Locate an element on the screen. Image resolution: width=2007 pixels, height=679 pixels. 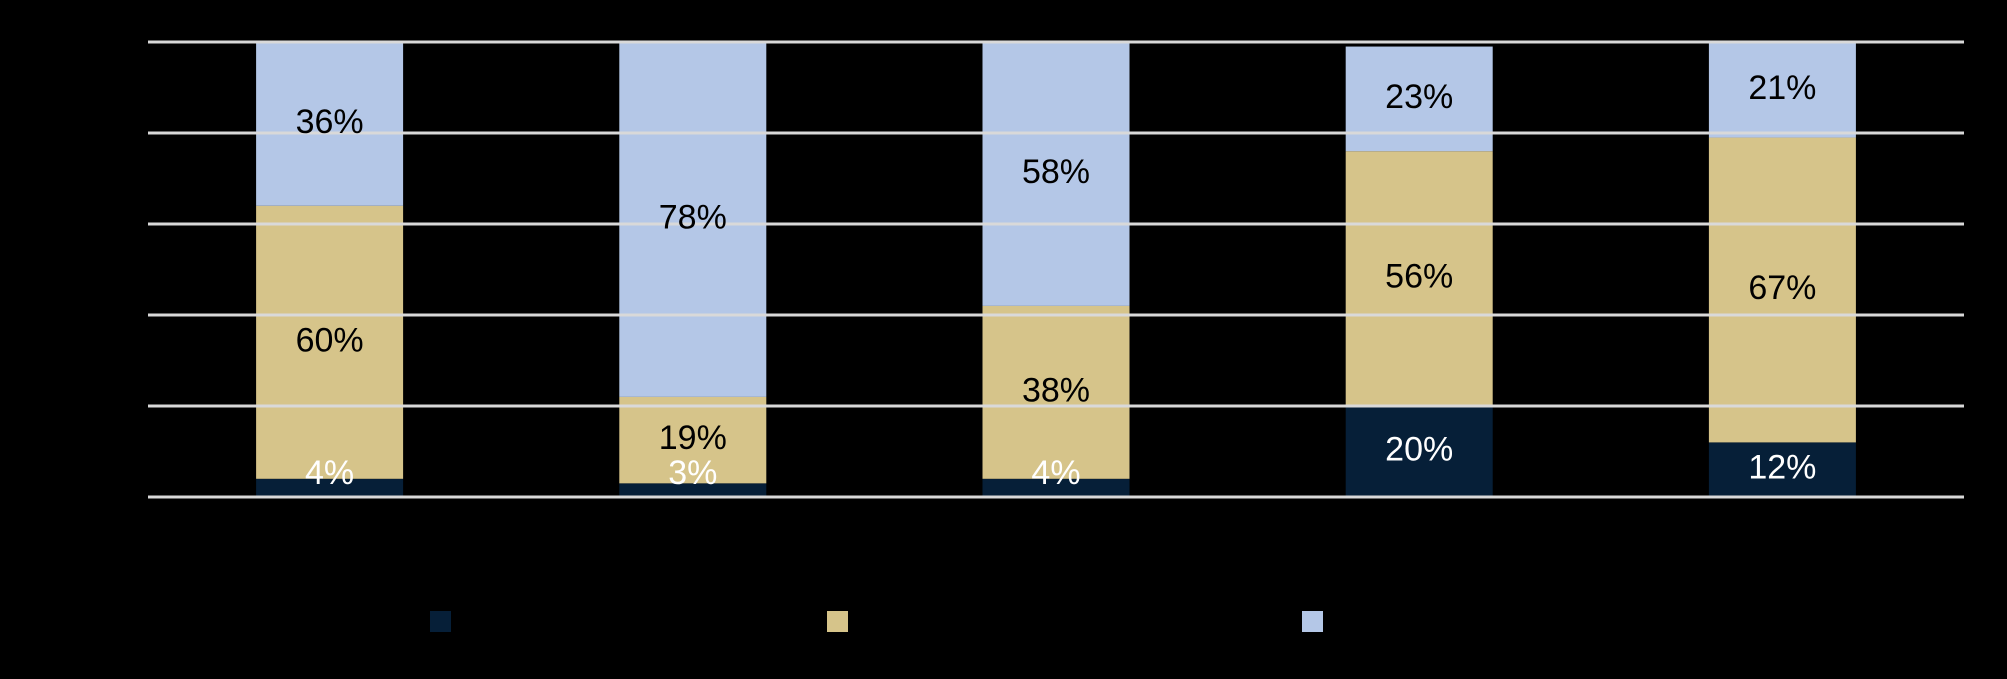
data-label: 21% is located at coordinates (1782, 88).